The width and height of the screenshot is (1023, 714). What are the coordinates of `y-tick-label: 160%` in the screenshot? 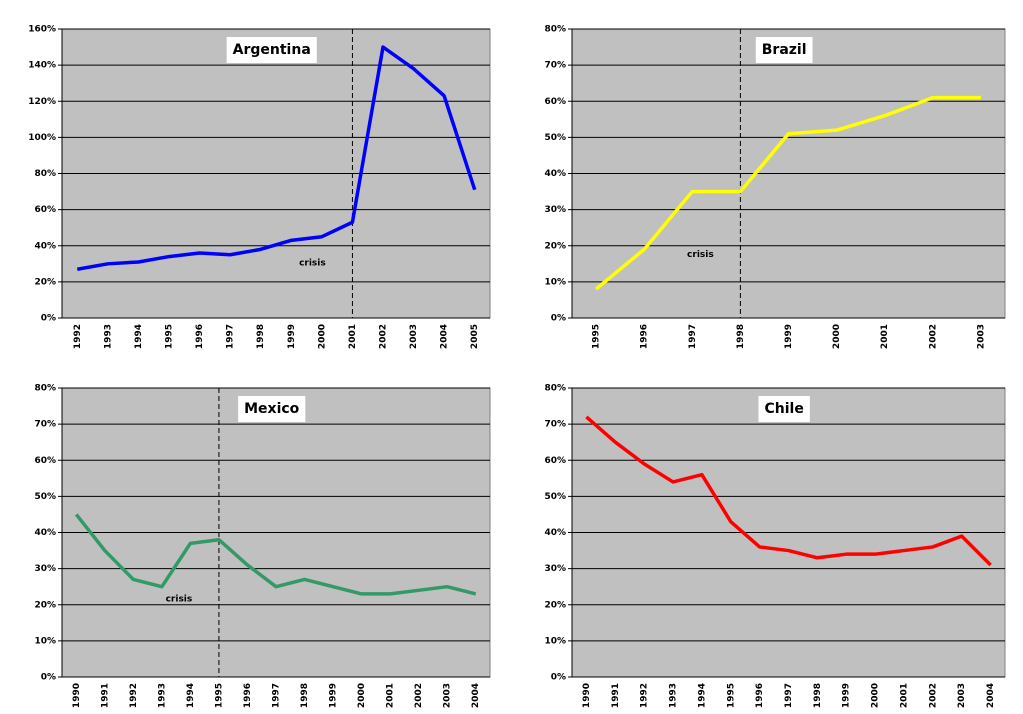 It's located at (42, 30).